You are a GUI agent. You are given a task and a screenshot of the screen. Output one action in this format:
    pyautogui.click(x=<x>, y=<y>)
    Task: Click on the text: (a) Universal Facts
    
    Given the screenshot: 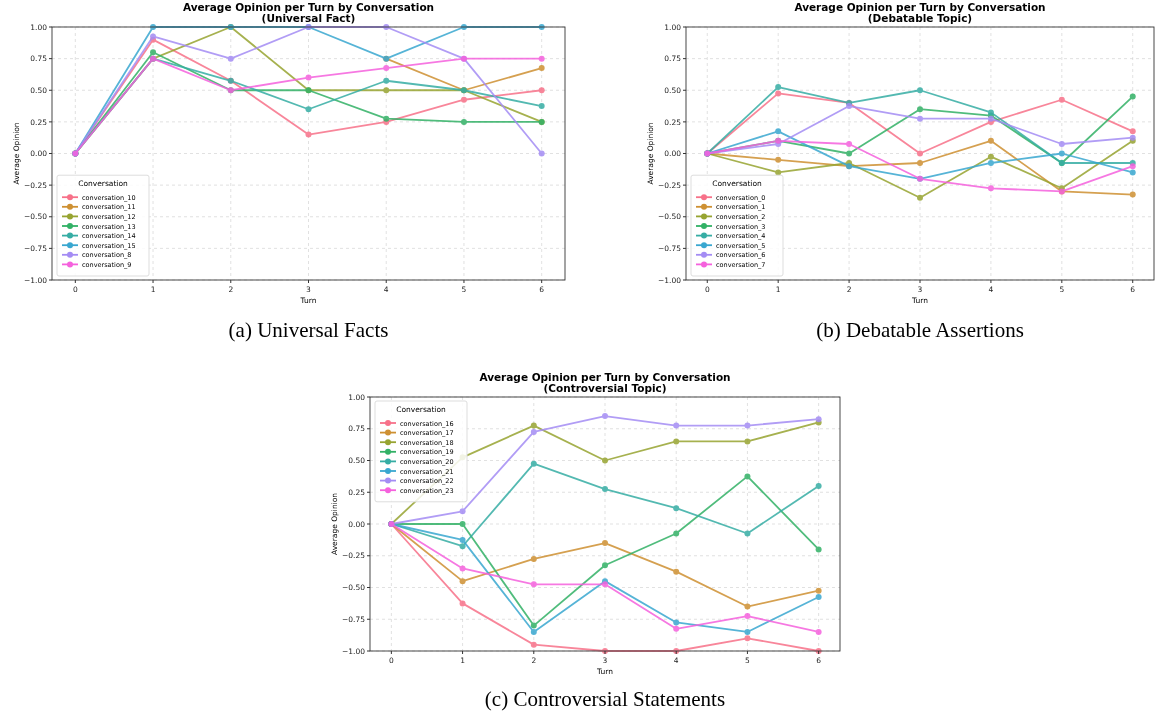 What is the action you would take?
    pyautogui.click(x=308, y=330)
    